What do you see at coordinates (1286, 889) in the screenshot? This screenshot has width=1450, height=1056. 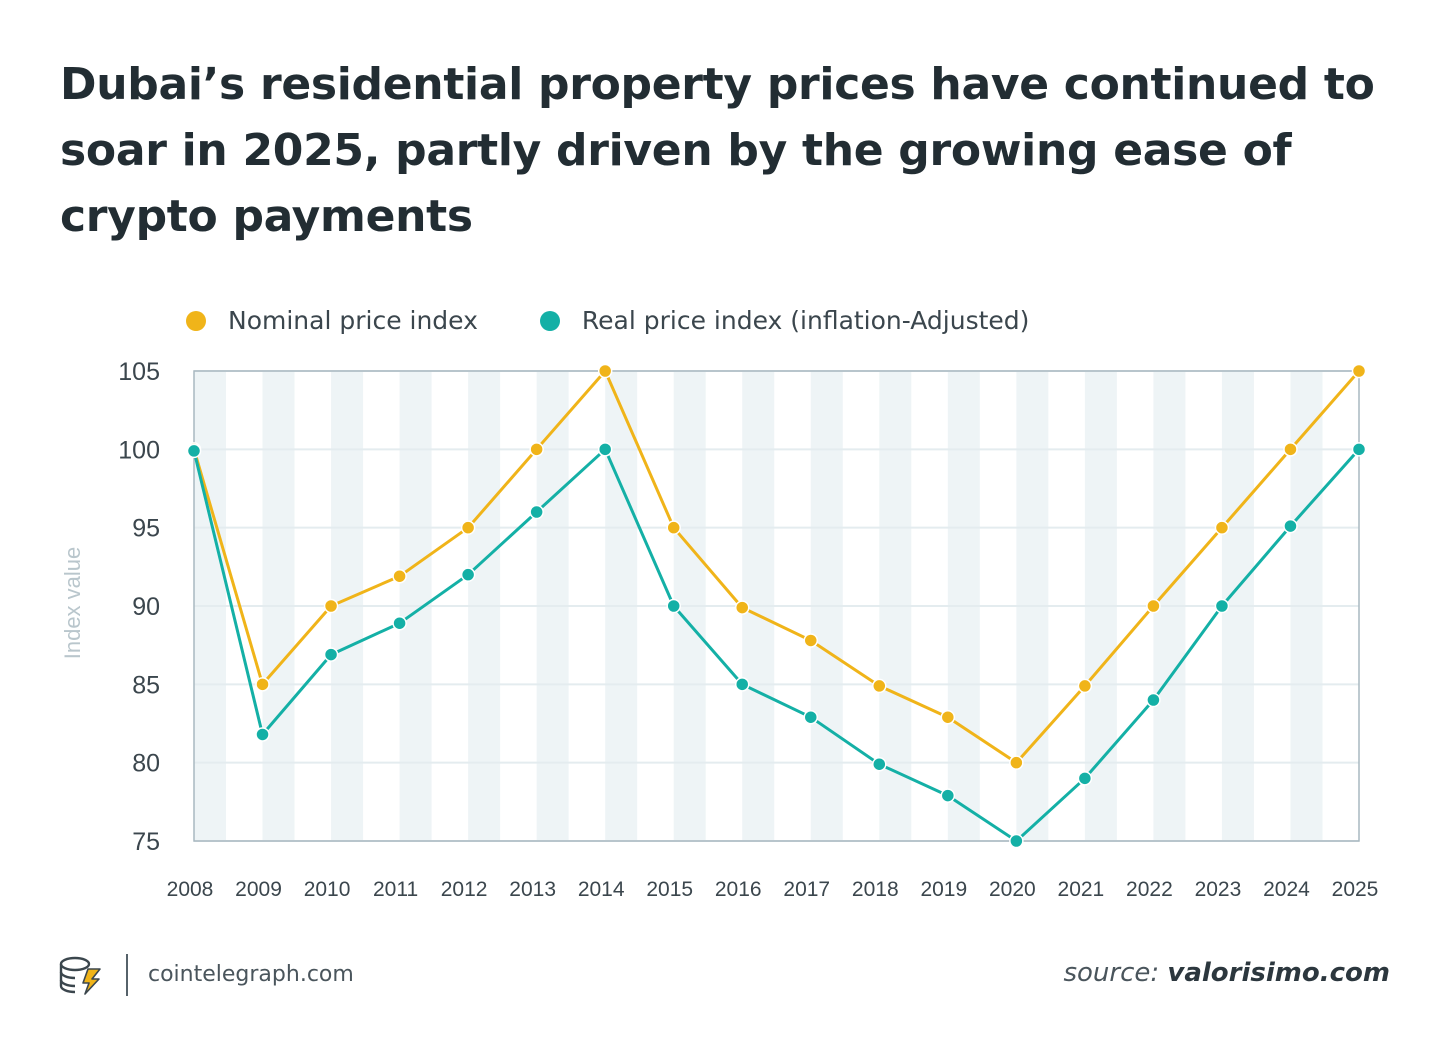 I see `x-tick-label: 2024` at bounding box center [1286, 889].